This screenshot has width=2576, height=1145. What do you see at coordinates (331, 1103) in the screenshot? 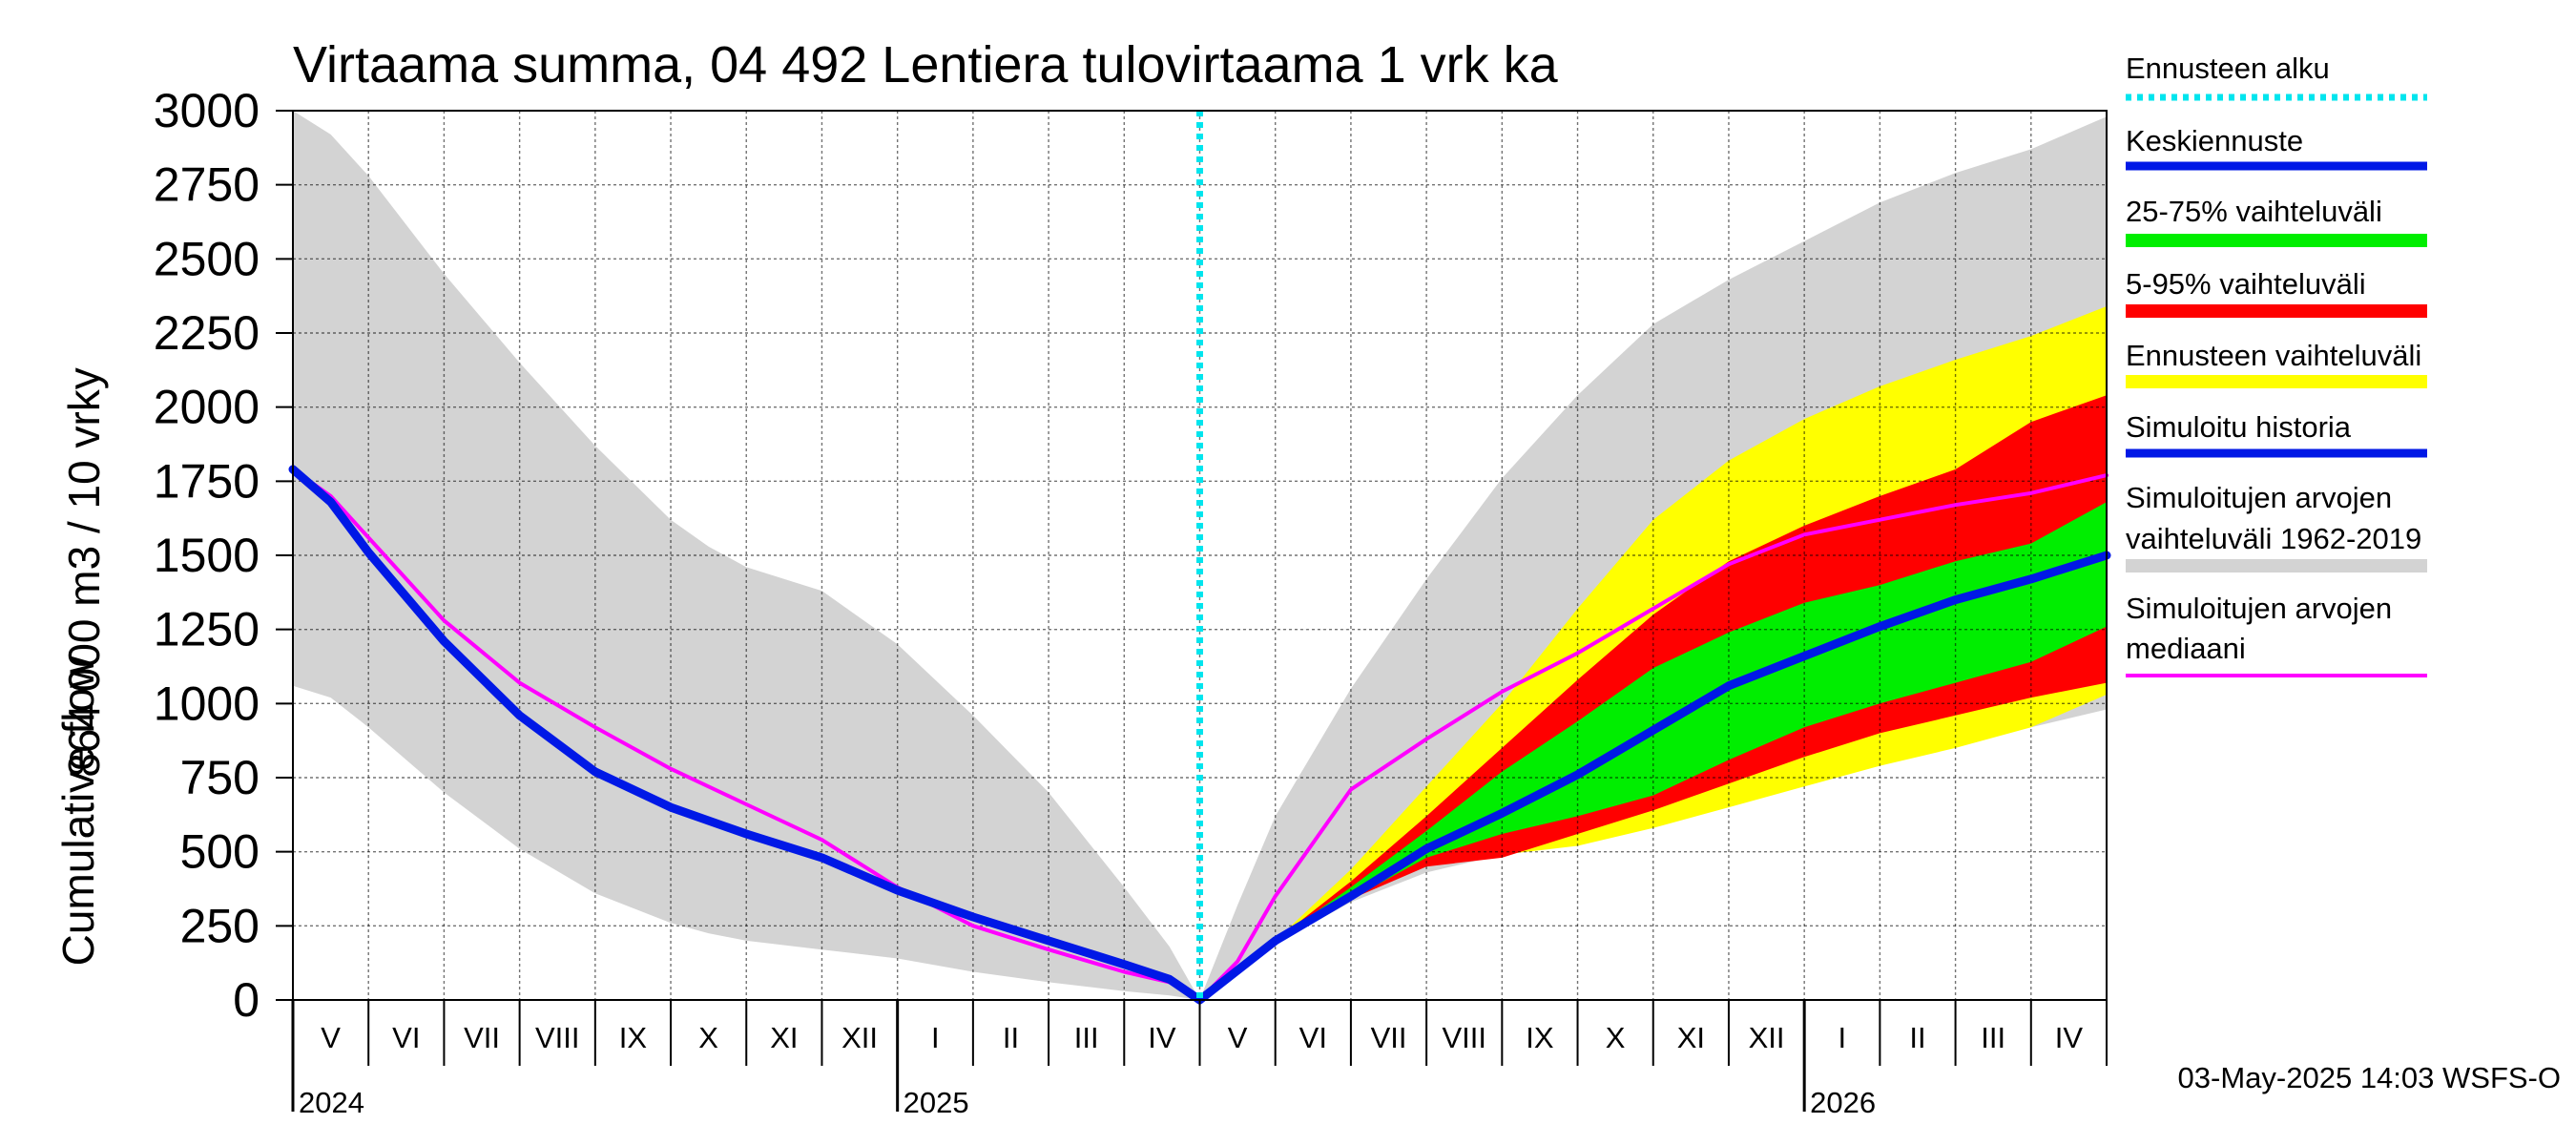
I see `x-tick-label-year: 2024` at bounding box center [331, 1103].